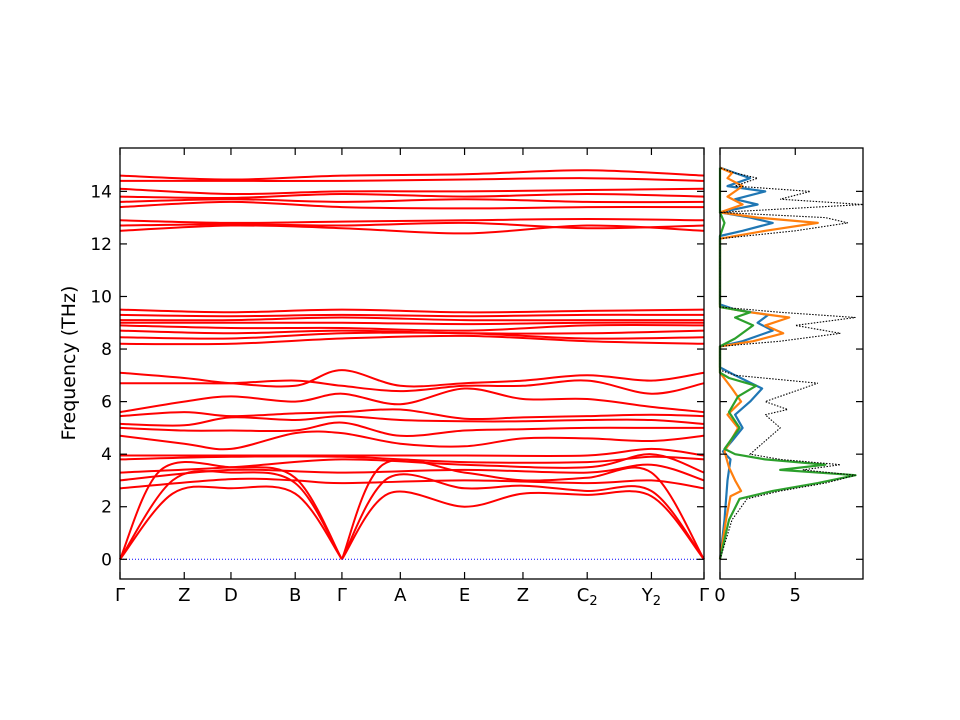 This screenshot has height=720, width=960. What do you see at coordinates (101, 245) in the screenshot?
I see `y-tick-label: 12` at bounding box center [101, 245].